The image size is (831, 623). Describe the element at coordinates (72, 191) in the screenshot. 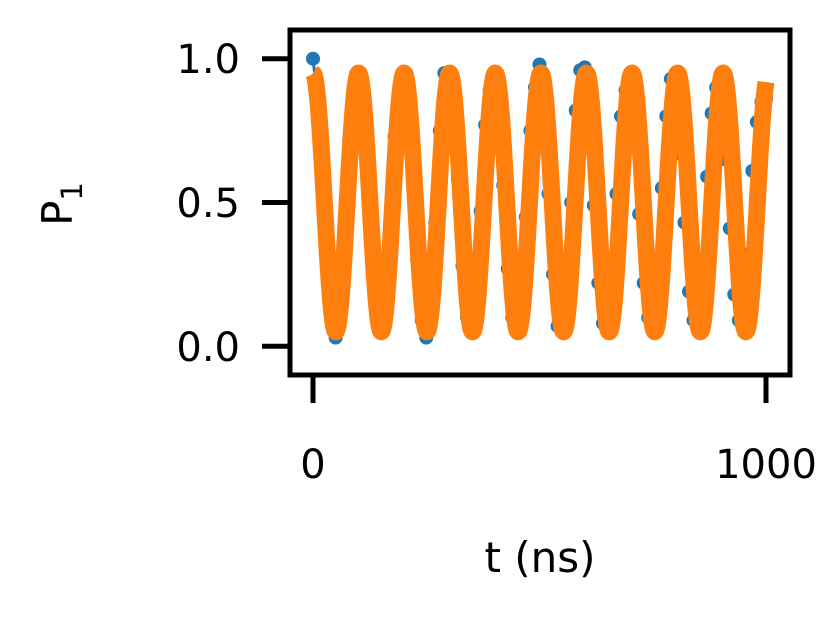

I see `y-axis-label-subscript: 1` at that location.